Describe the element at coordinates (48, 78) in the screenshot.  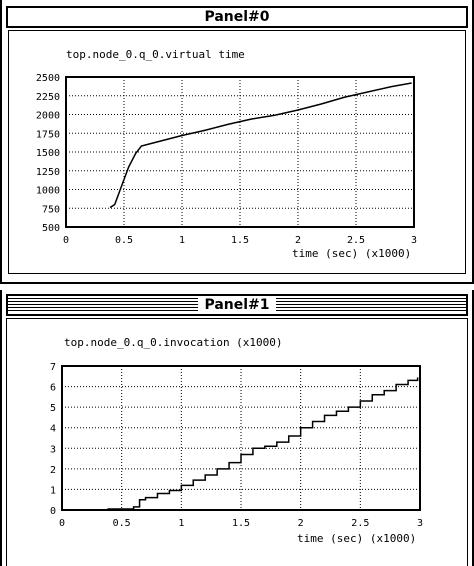
I see `chart-0-ytick-label: 2500` at that location.